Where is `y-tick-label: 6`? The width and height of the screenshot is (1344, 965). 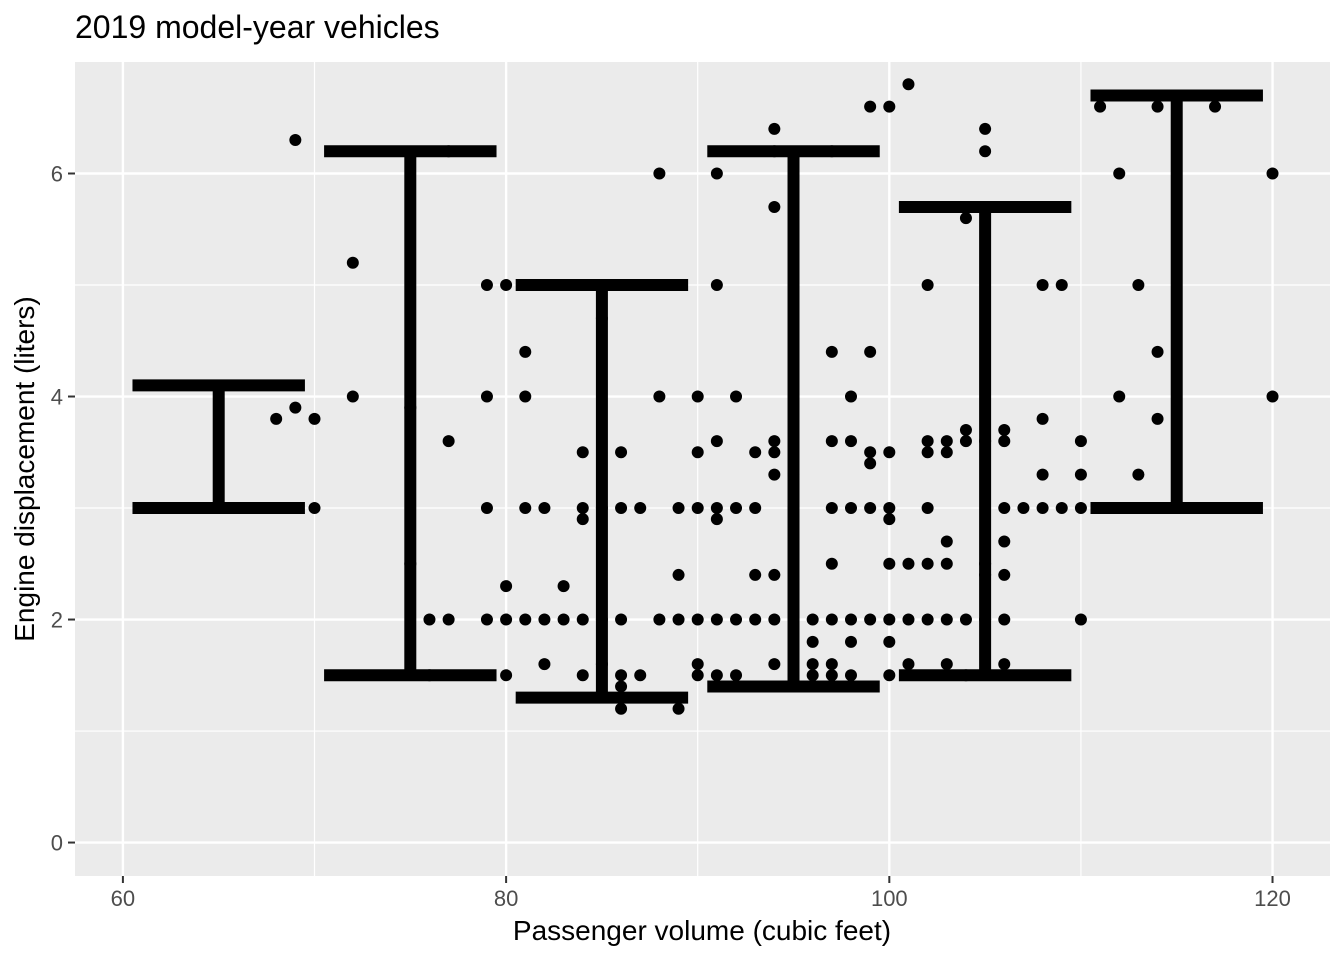 y-tick-label: 6 is located at coordinates (57, 174).